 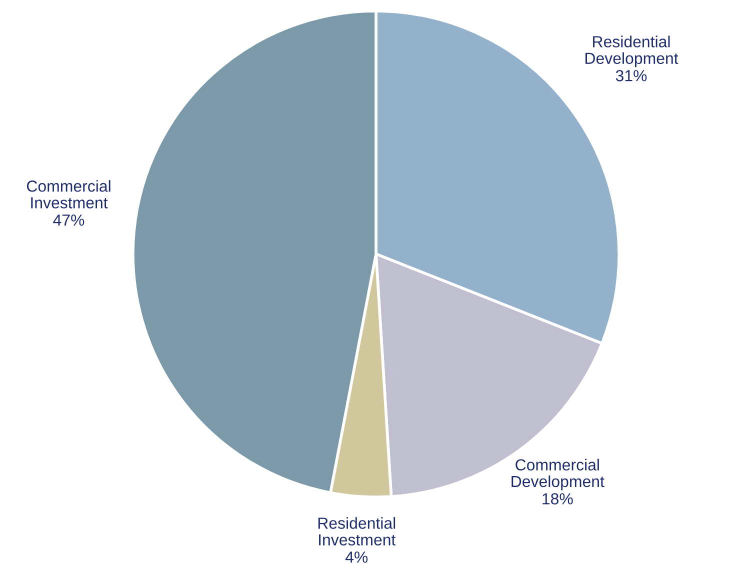 What do you see at coordinates (68, 220) in the screenshot?
I see `data-label: 47%` at bounding box center [68, 220].